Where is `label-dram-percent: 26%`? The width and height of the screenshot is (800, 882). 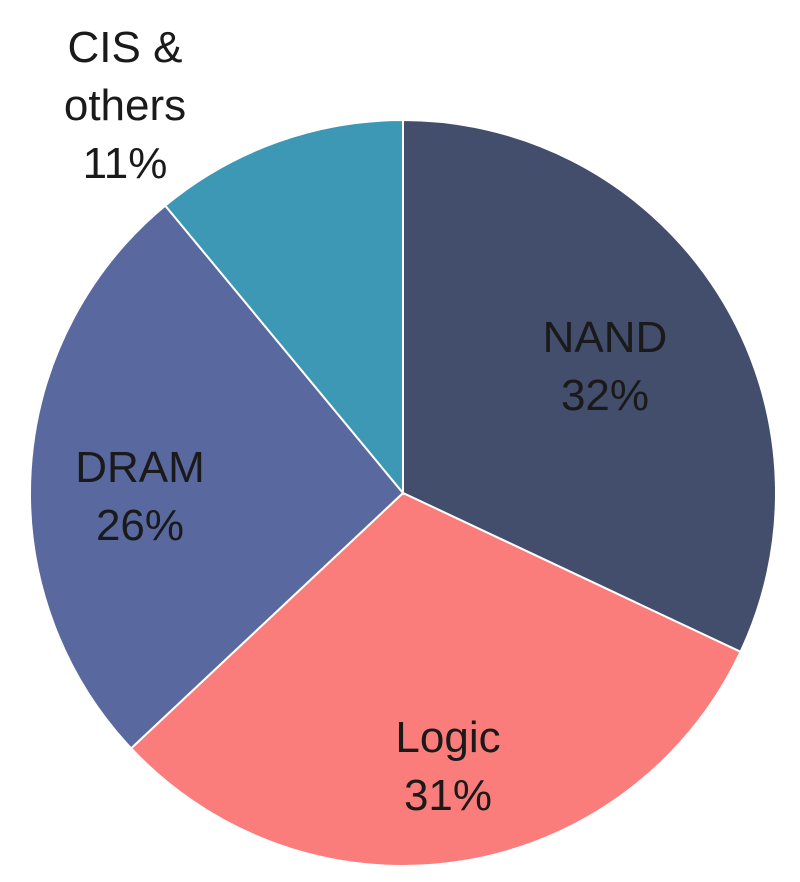 label-dram-percent: 26% is located at coordinates (140, 525).